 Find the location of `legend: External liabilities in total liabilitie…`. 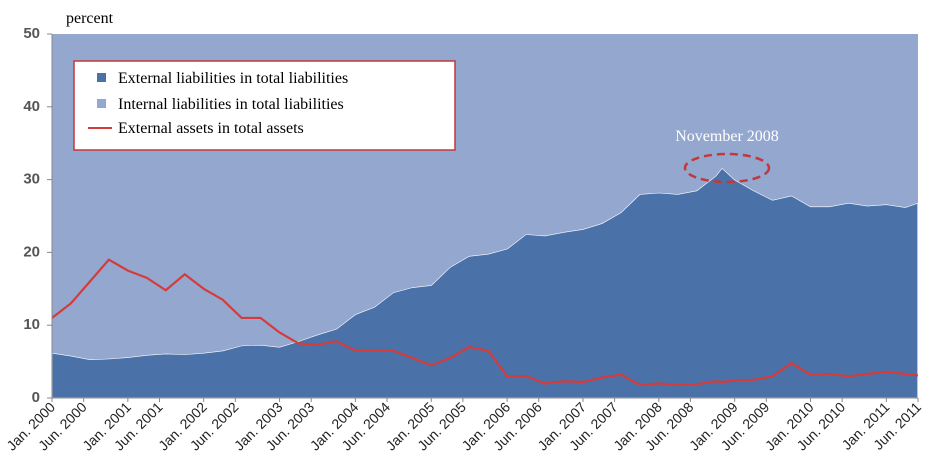

legend: External liabilities in total liabilitie… is located at coordinates (264, 105).